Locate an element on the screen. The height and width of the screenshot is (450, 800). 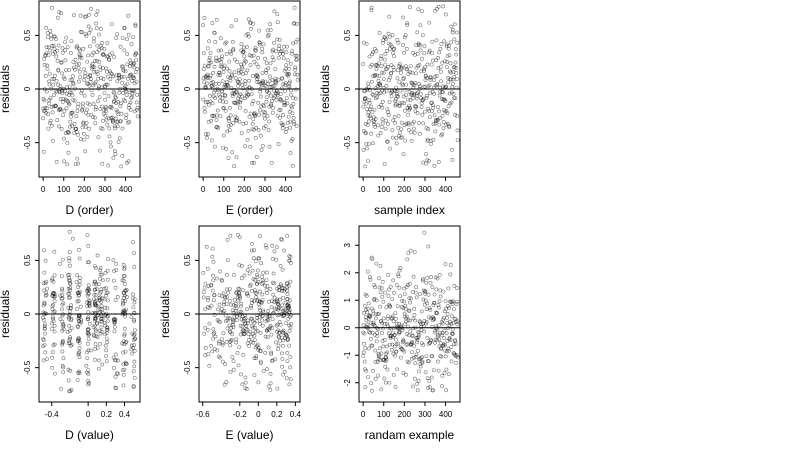
x-axis-title: randam example is located at coordinates (410, 435).